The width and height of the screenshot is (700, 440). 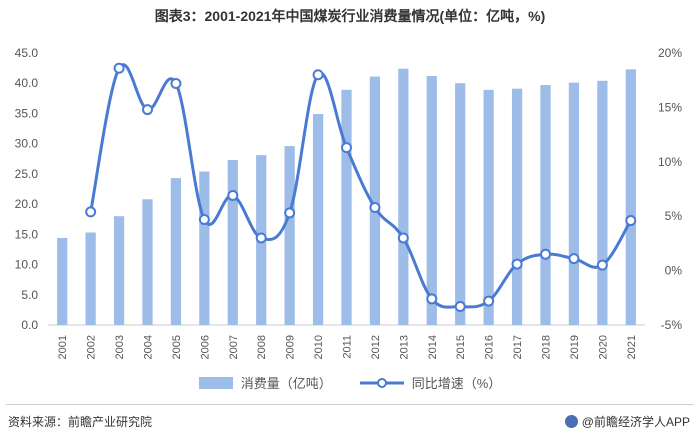 I want to click on legend-item-bar: 消费量（亿吨）, so click(x=265, y=382).